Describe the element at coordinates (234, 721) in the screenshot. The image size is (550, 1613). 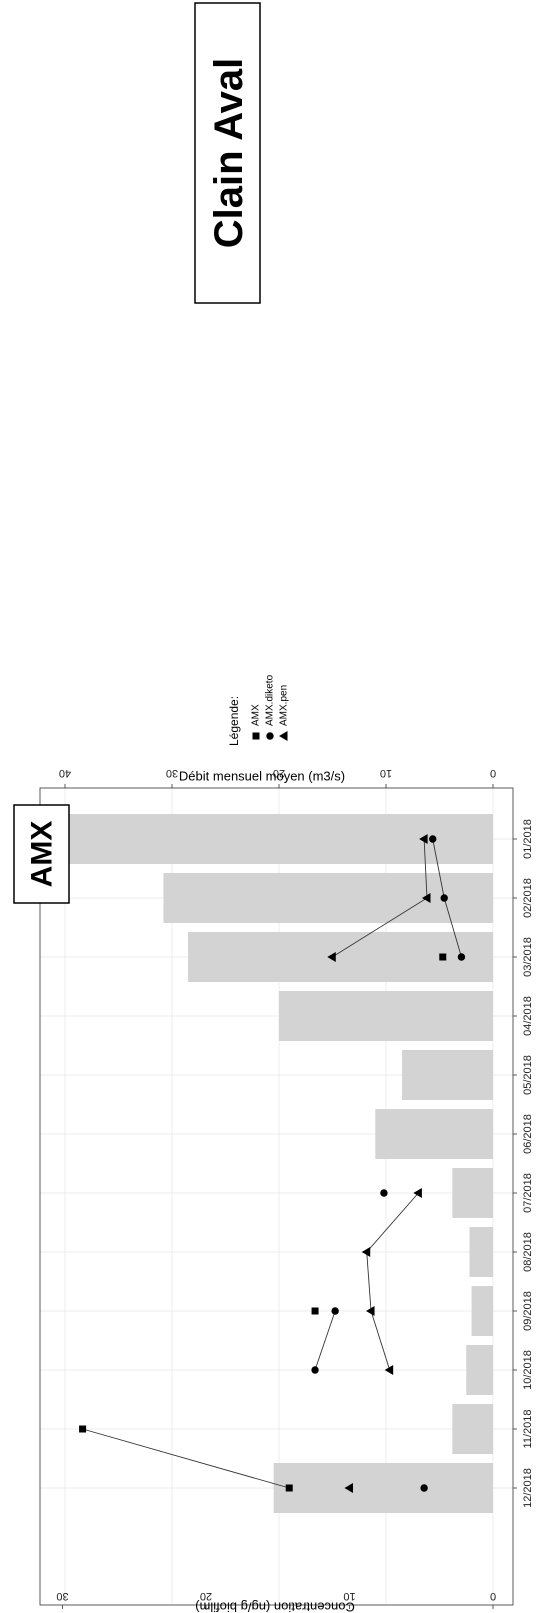
I see `legend-title: Légende:` at that location.